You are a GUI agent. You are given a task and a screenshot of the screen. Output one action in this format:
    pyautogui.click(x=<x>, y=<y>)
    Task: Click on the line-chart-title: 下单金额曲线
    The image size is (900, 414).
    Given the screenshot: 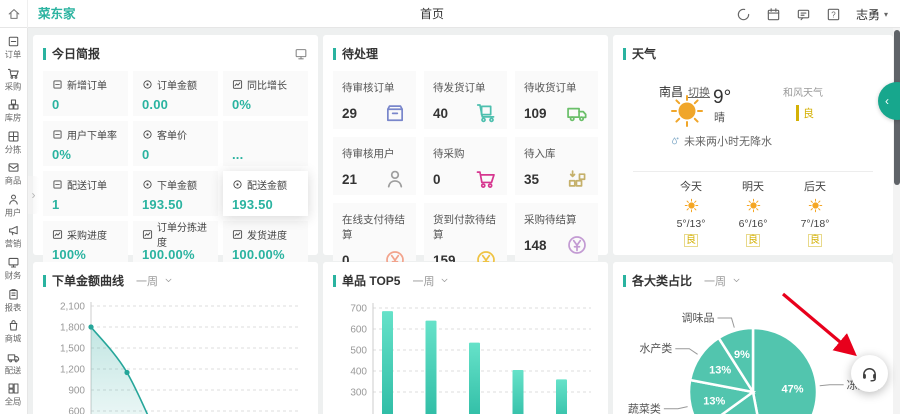 What is the action you would take?
    pyautogui.click(x=88, y=281)
    